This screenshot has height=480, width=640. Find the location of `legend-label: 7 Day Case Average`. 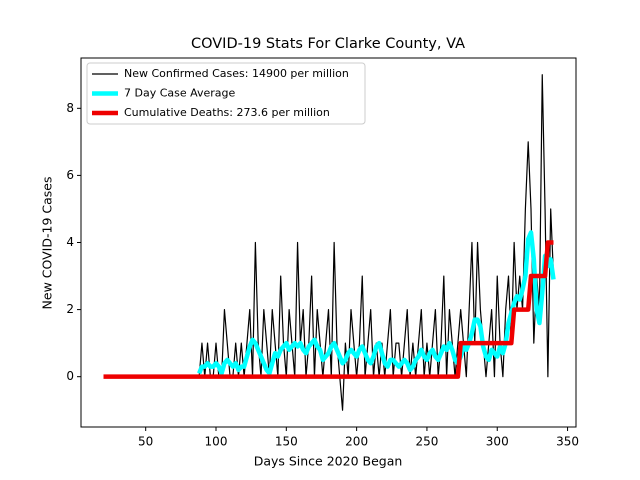

legend-label: 7 Day Case Average is located at coordinates (180, 93).